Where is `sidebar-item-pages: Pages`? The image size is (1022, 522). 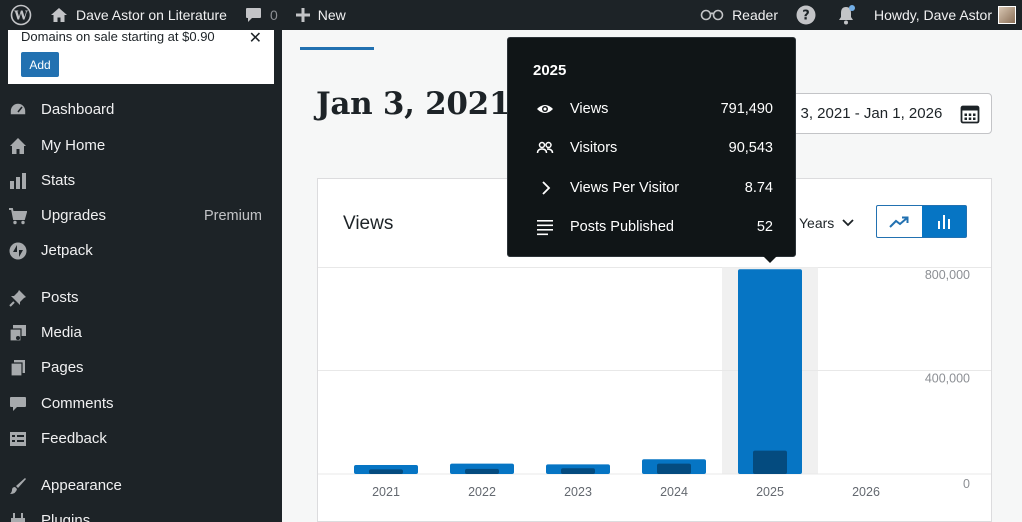 sidebar-item-pages: Pages is located at coordinates (141, 367).